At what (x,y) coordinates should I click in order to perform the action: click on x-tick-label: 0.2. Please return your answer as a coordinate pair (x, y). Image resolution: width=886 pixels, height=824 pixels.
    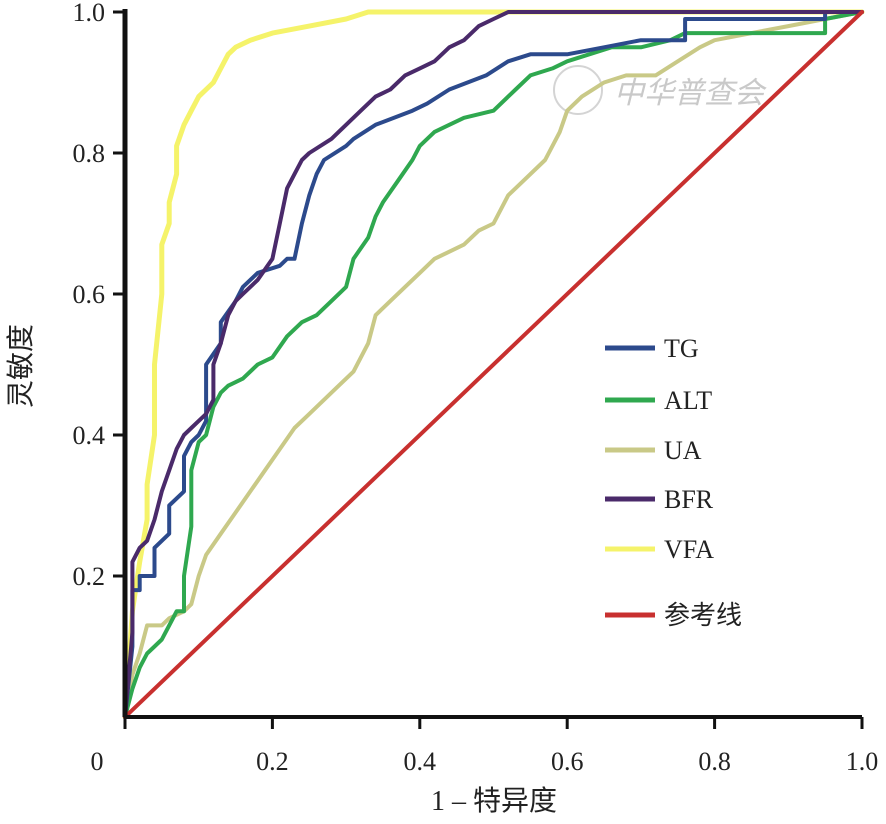
    Looking at the image, I should click on (272, 761).